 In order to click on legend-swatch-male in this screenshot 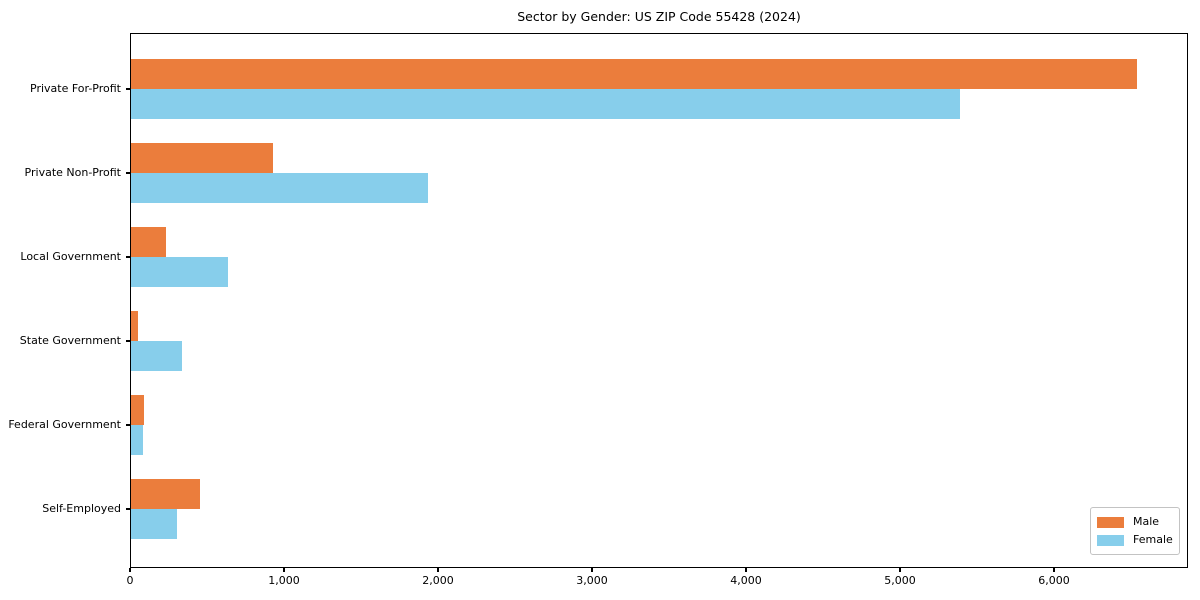, I will do `click(1110, 522)`.